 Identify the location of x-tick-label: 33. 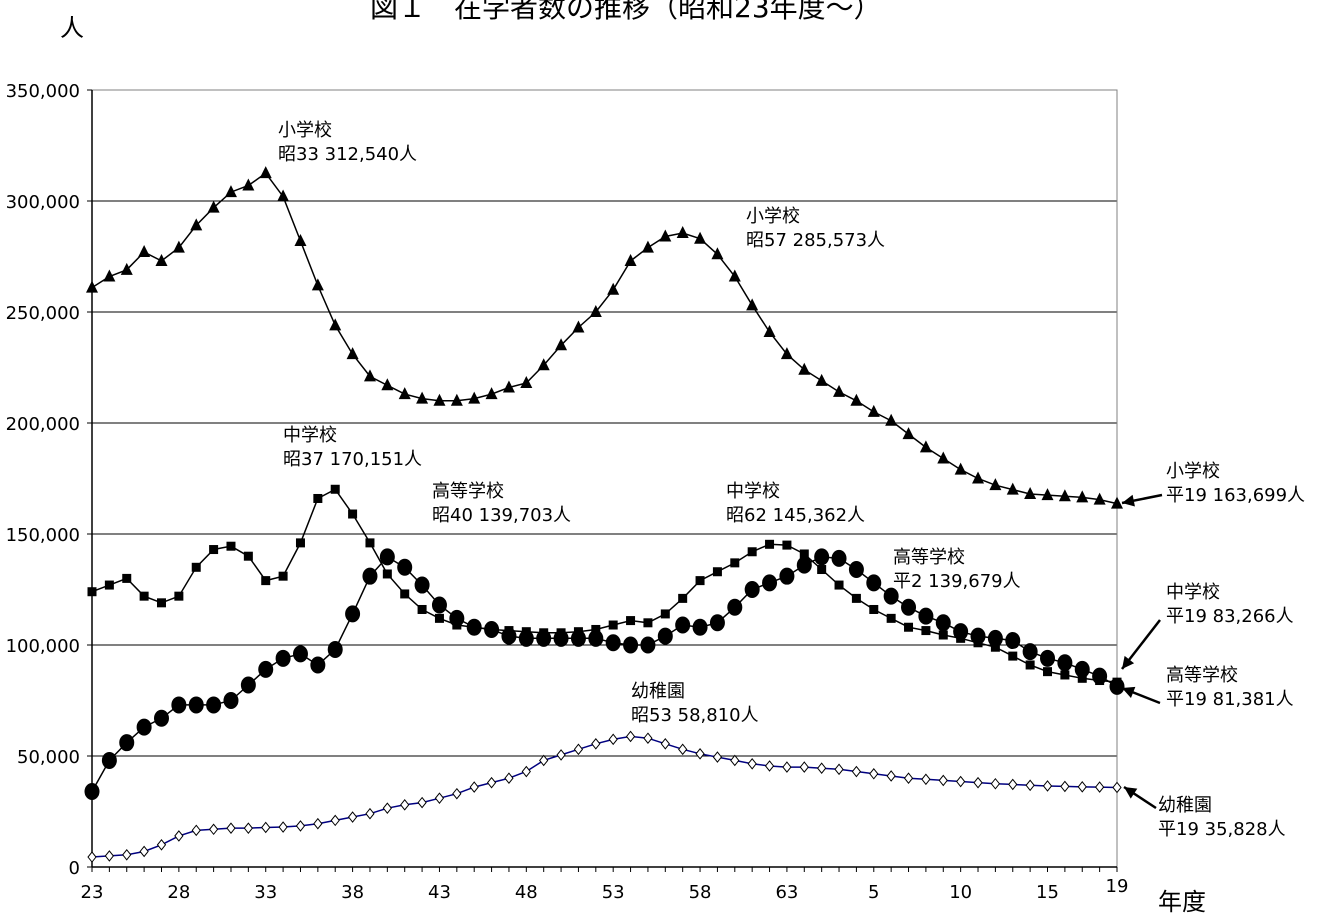
(265, 892).